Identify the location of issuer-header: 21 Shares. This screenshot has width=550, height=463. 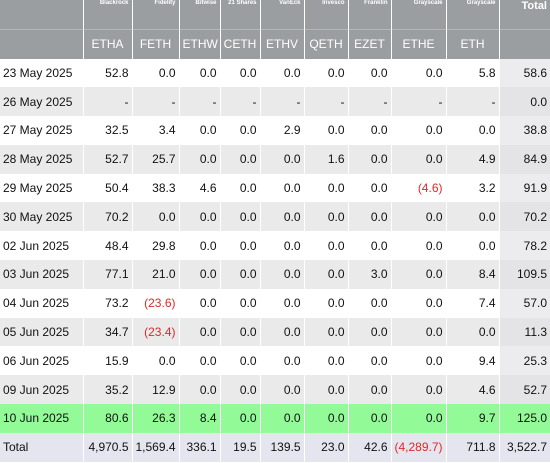
(240, 14).